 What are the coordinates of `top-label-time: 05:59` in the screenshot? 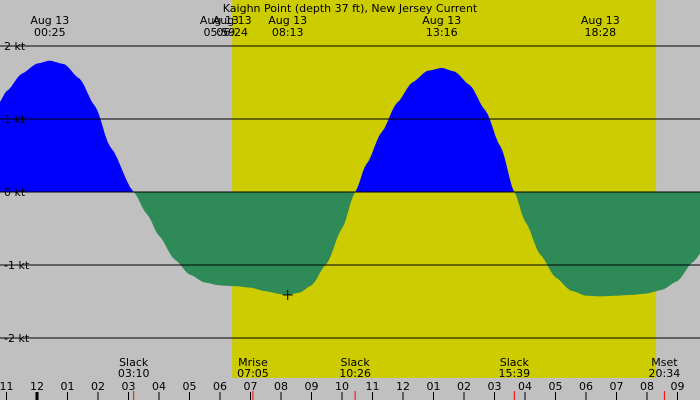 It's located at (220, 32).